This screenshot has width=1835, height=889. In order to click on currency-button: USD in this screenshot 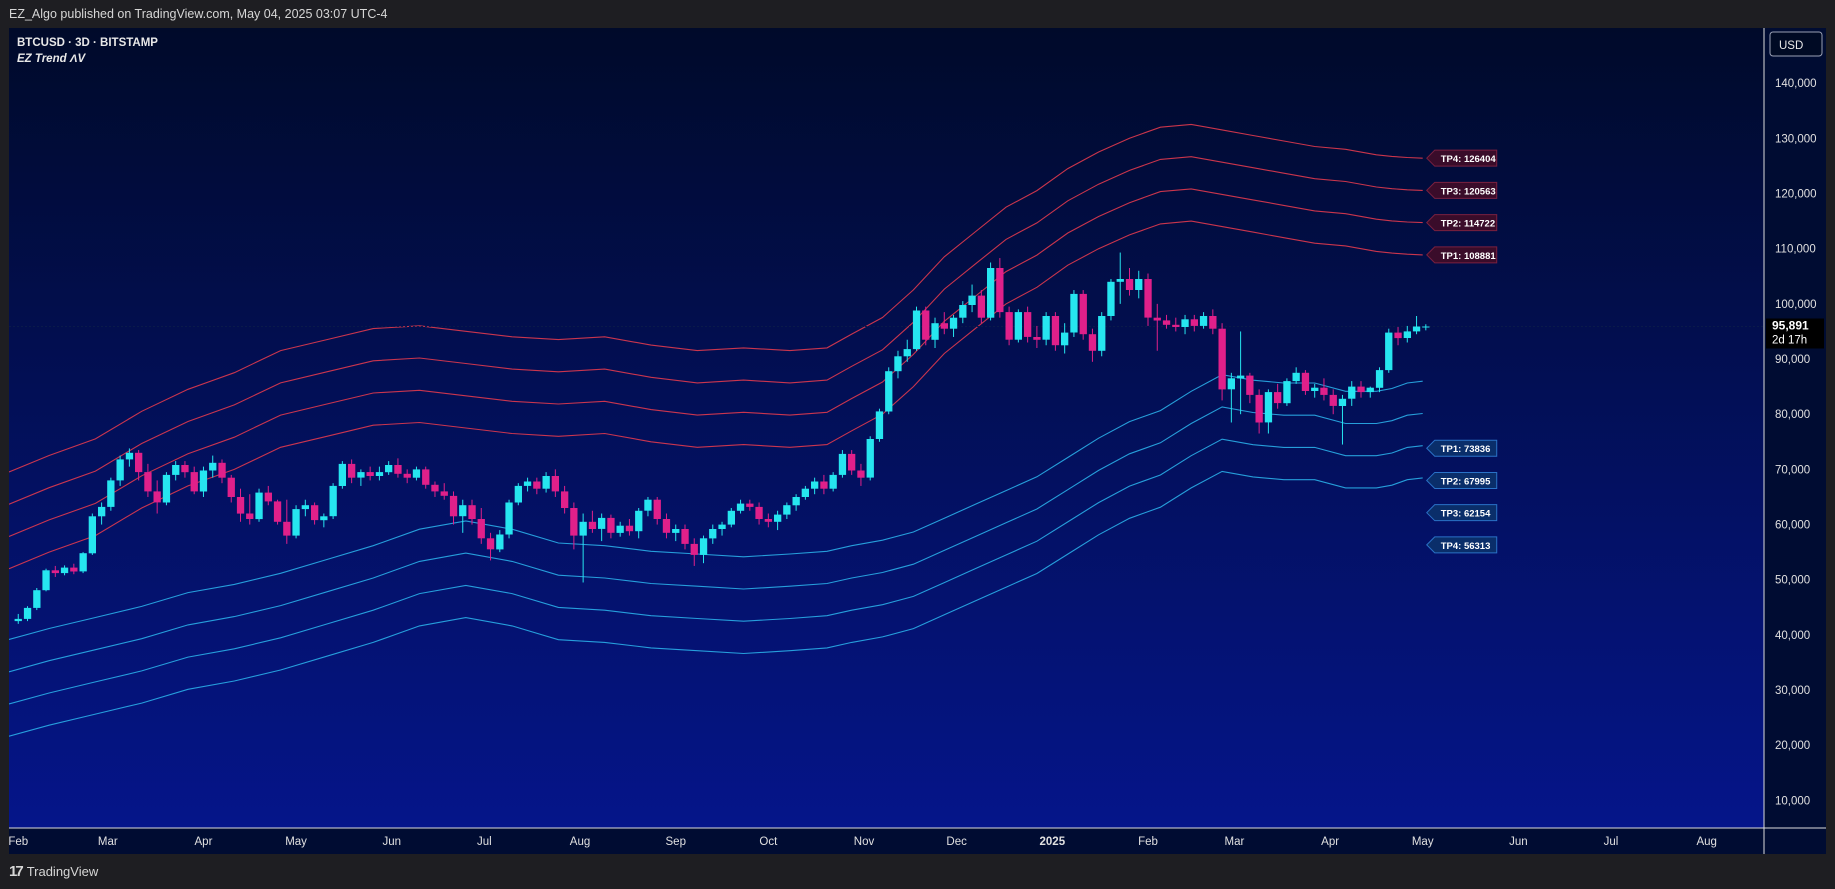, I will do `click(1796, 44)`.